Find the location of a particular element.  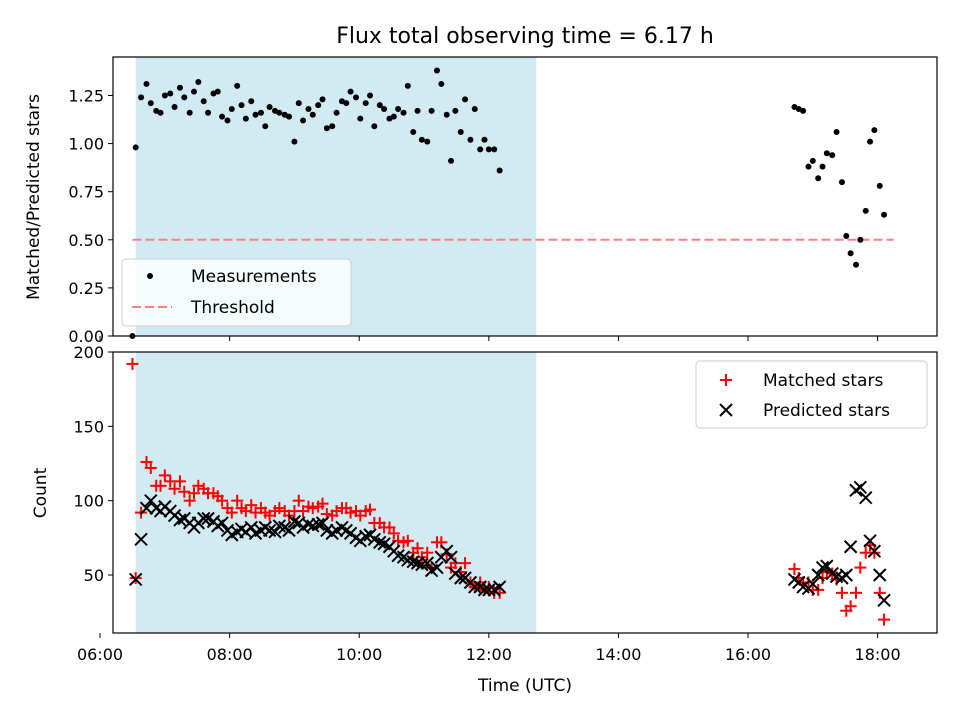

x-tick-label: 08:00 is located at coordinates (230, 654).